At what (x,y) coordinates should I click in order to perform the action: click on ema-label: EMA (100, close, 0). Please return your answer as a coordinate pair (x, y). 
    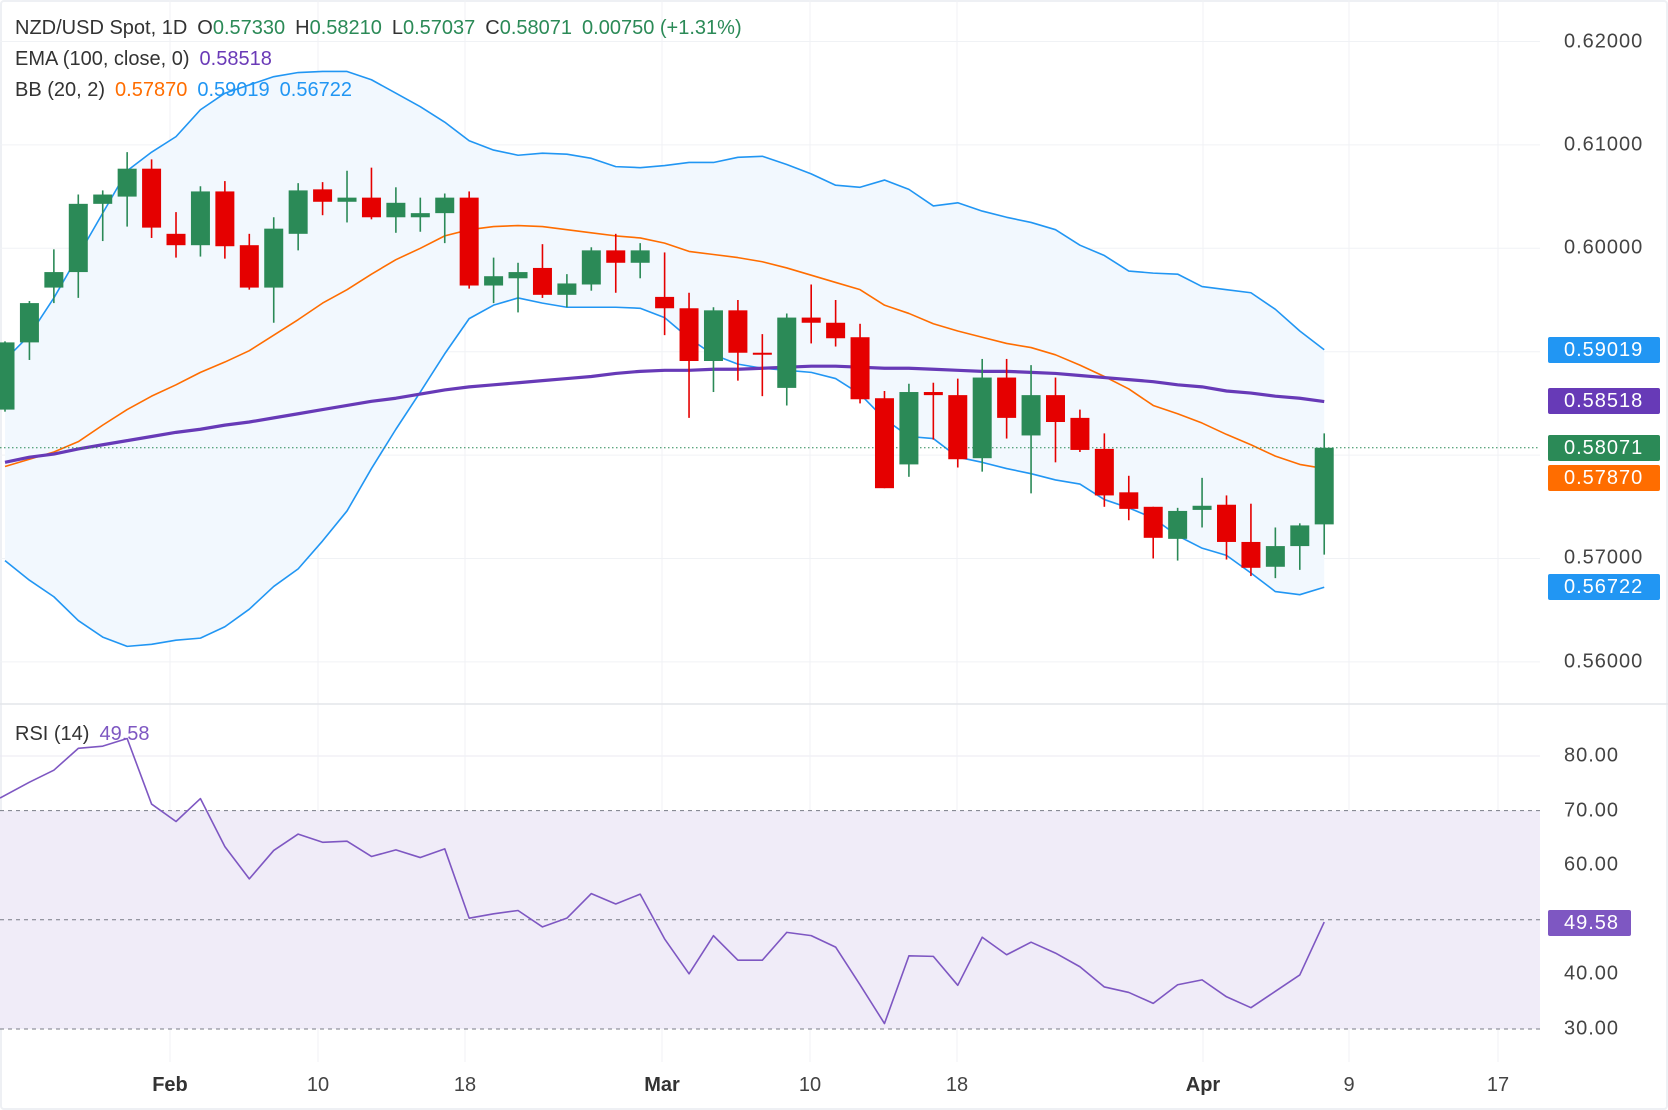
    Looking at the image, I should click on (102, 59).